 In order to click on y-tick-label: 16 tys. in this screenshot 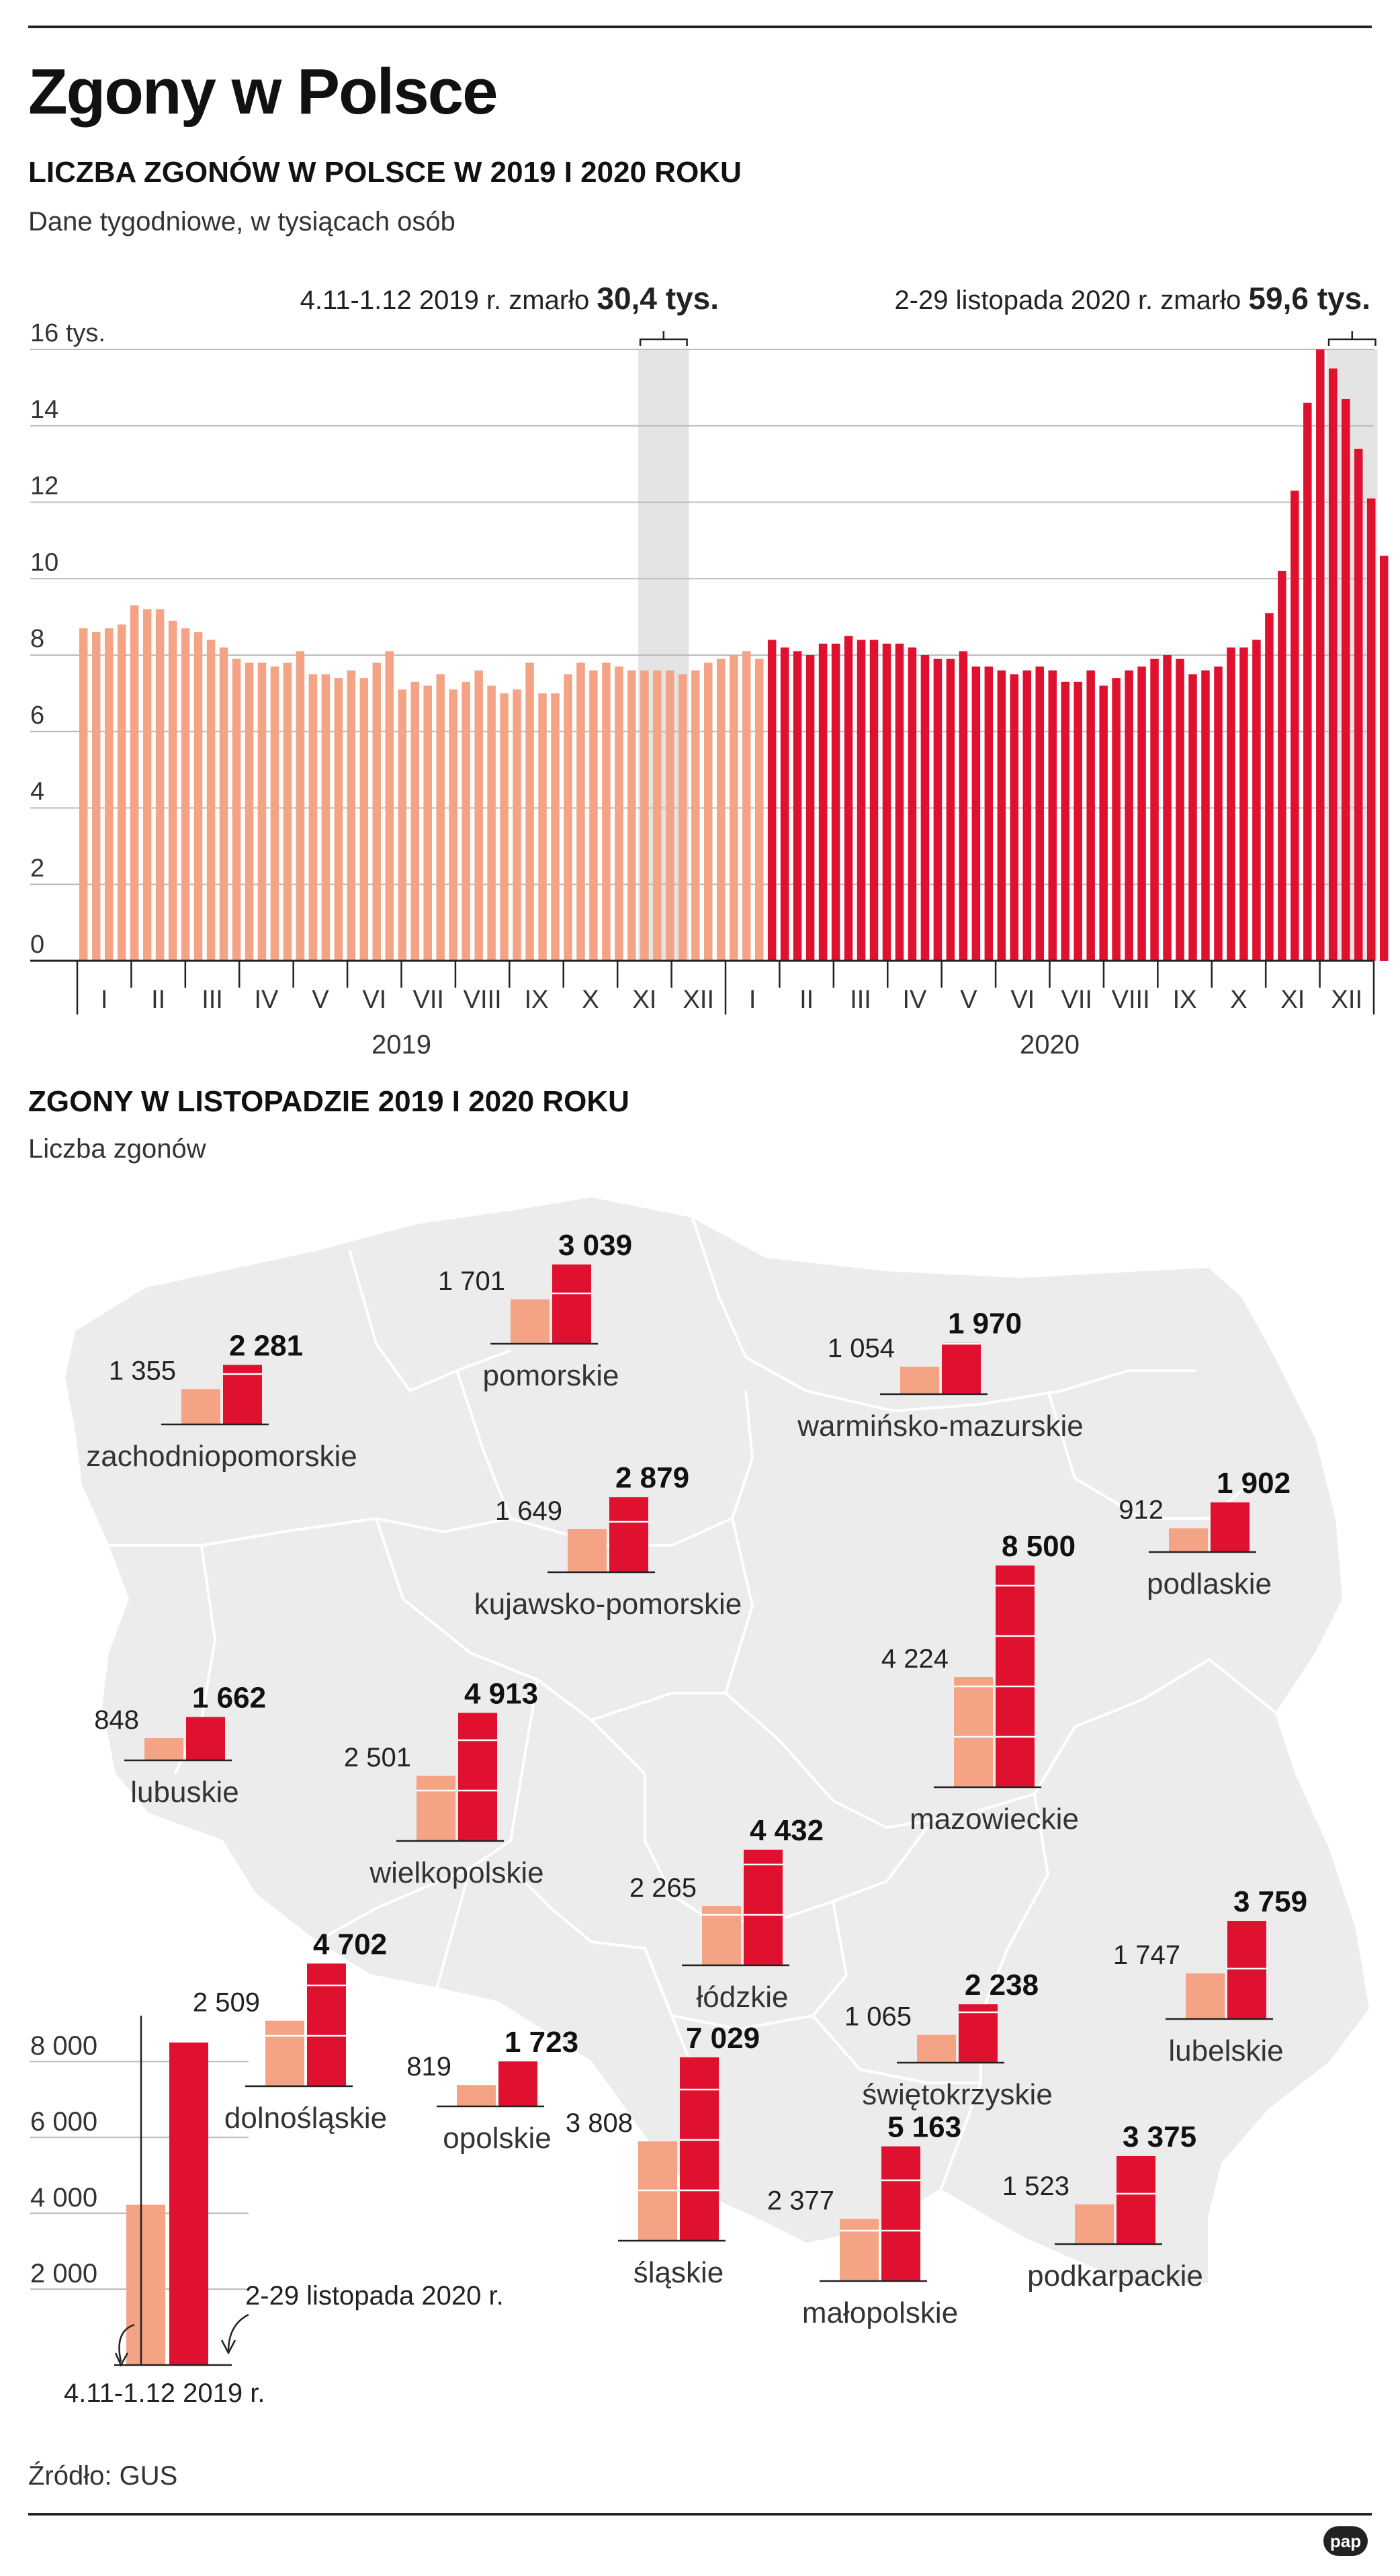, I will do `click(67, 333)`.